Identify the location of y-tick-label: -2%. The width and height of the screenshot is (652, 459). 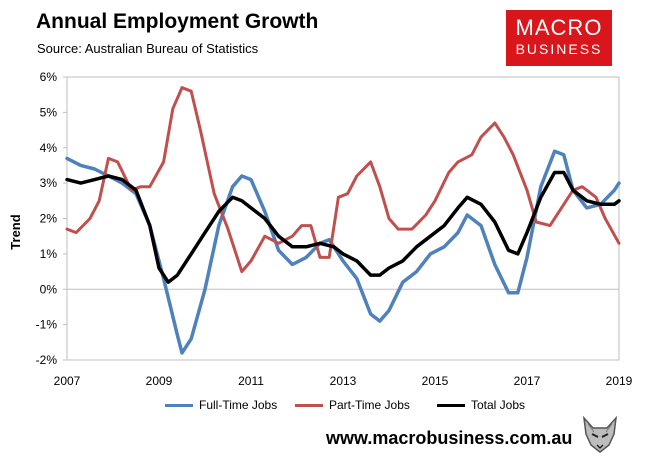
(47, 360).